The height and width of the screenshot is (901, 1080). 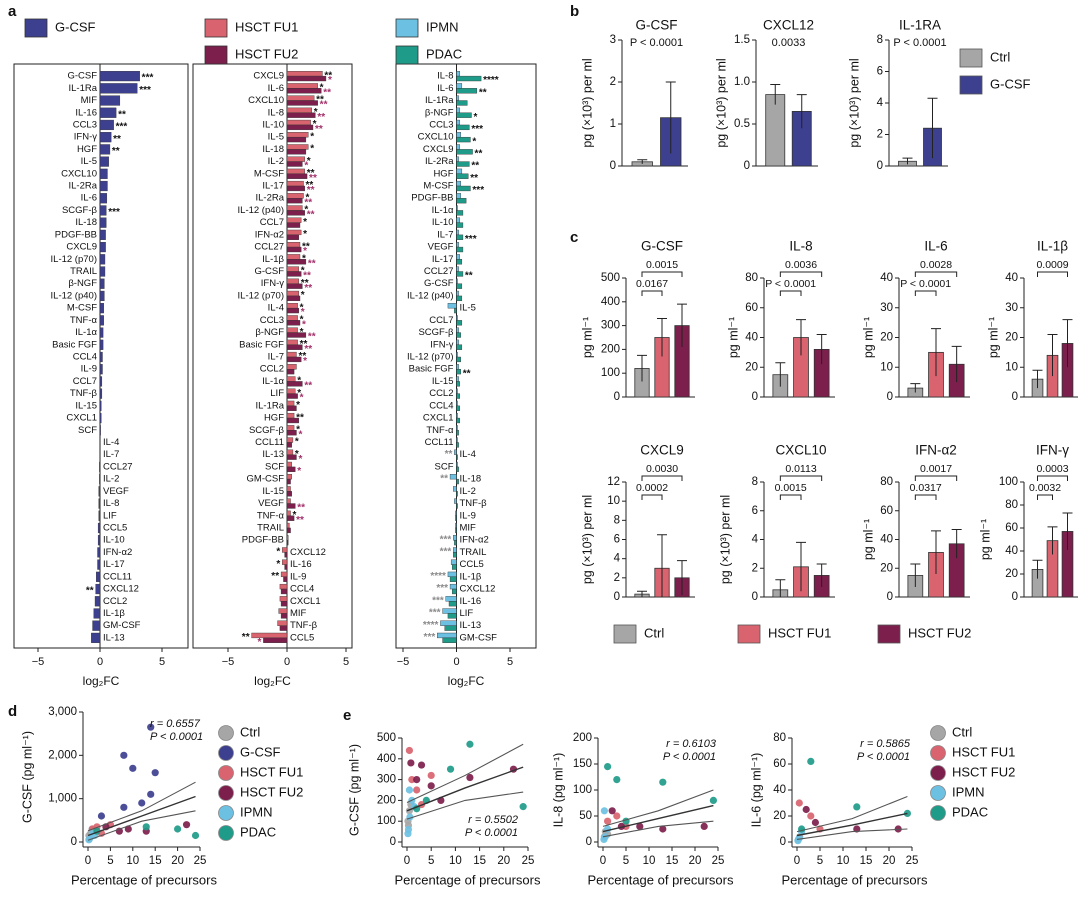 What do you see at coordinates (468, 454) in the screenshot?
I see `category-label: IL-4` at bounding box center [468, 454].